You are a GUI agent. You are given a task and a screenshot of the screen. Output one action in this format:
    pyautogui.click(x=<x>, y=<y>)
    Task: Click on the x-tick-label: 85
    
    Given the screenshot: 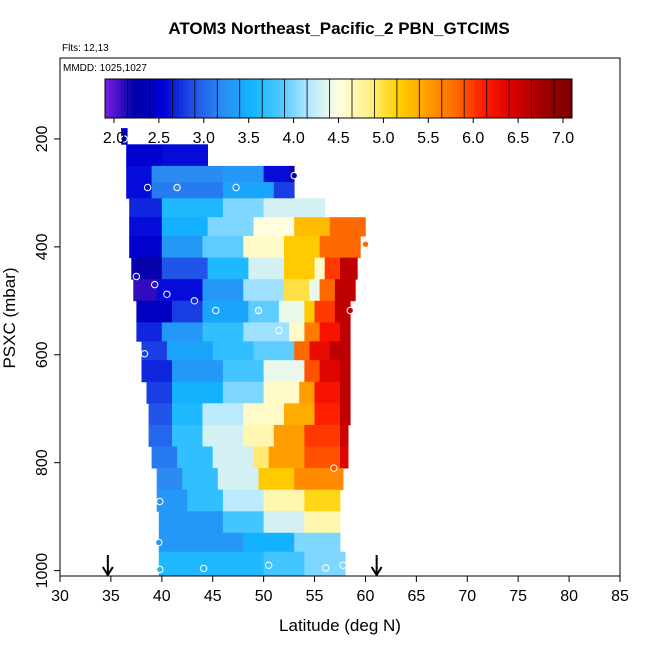 What is the action you would take?
    pyautogui.click(x=620, y=596)
    